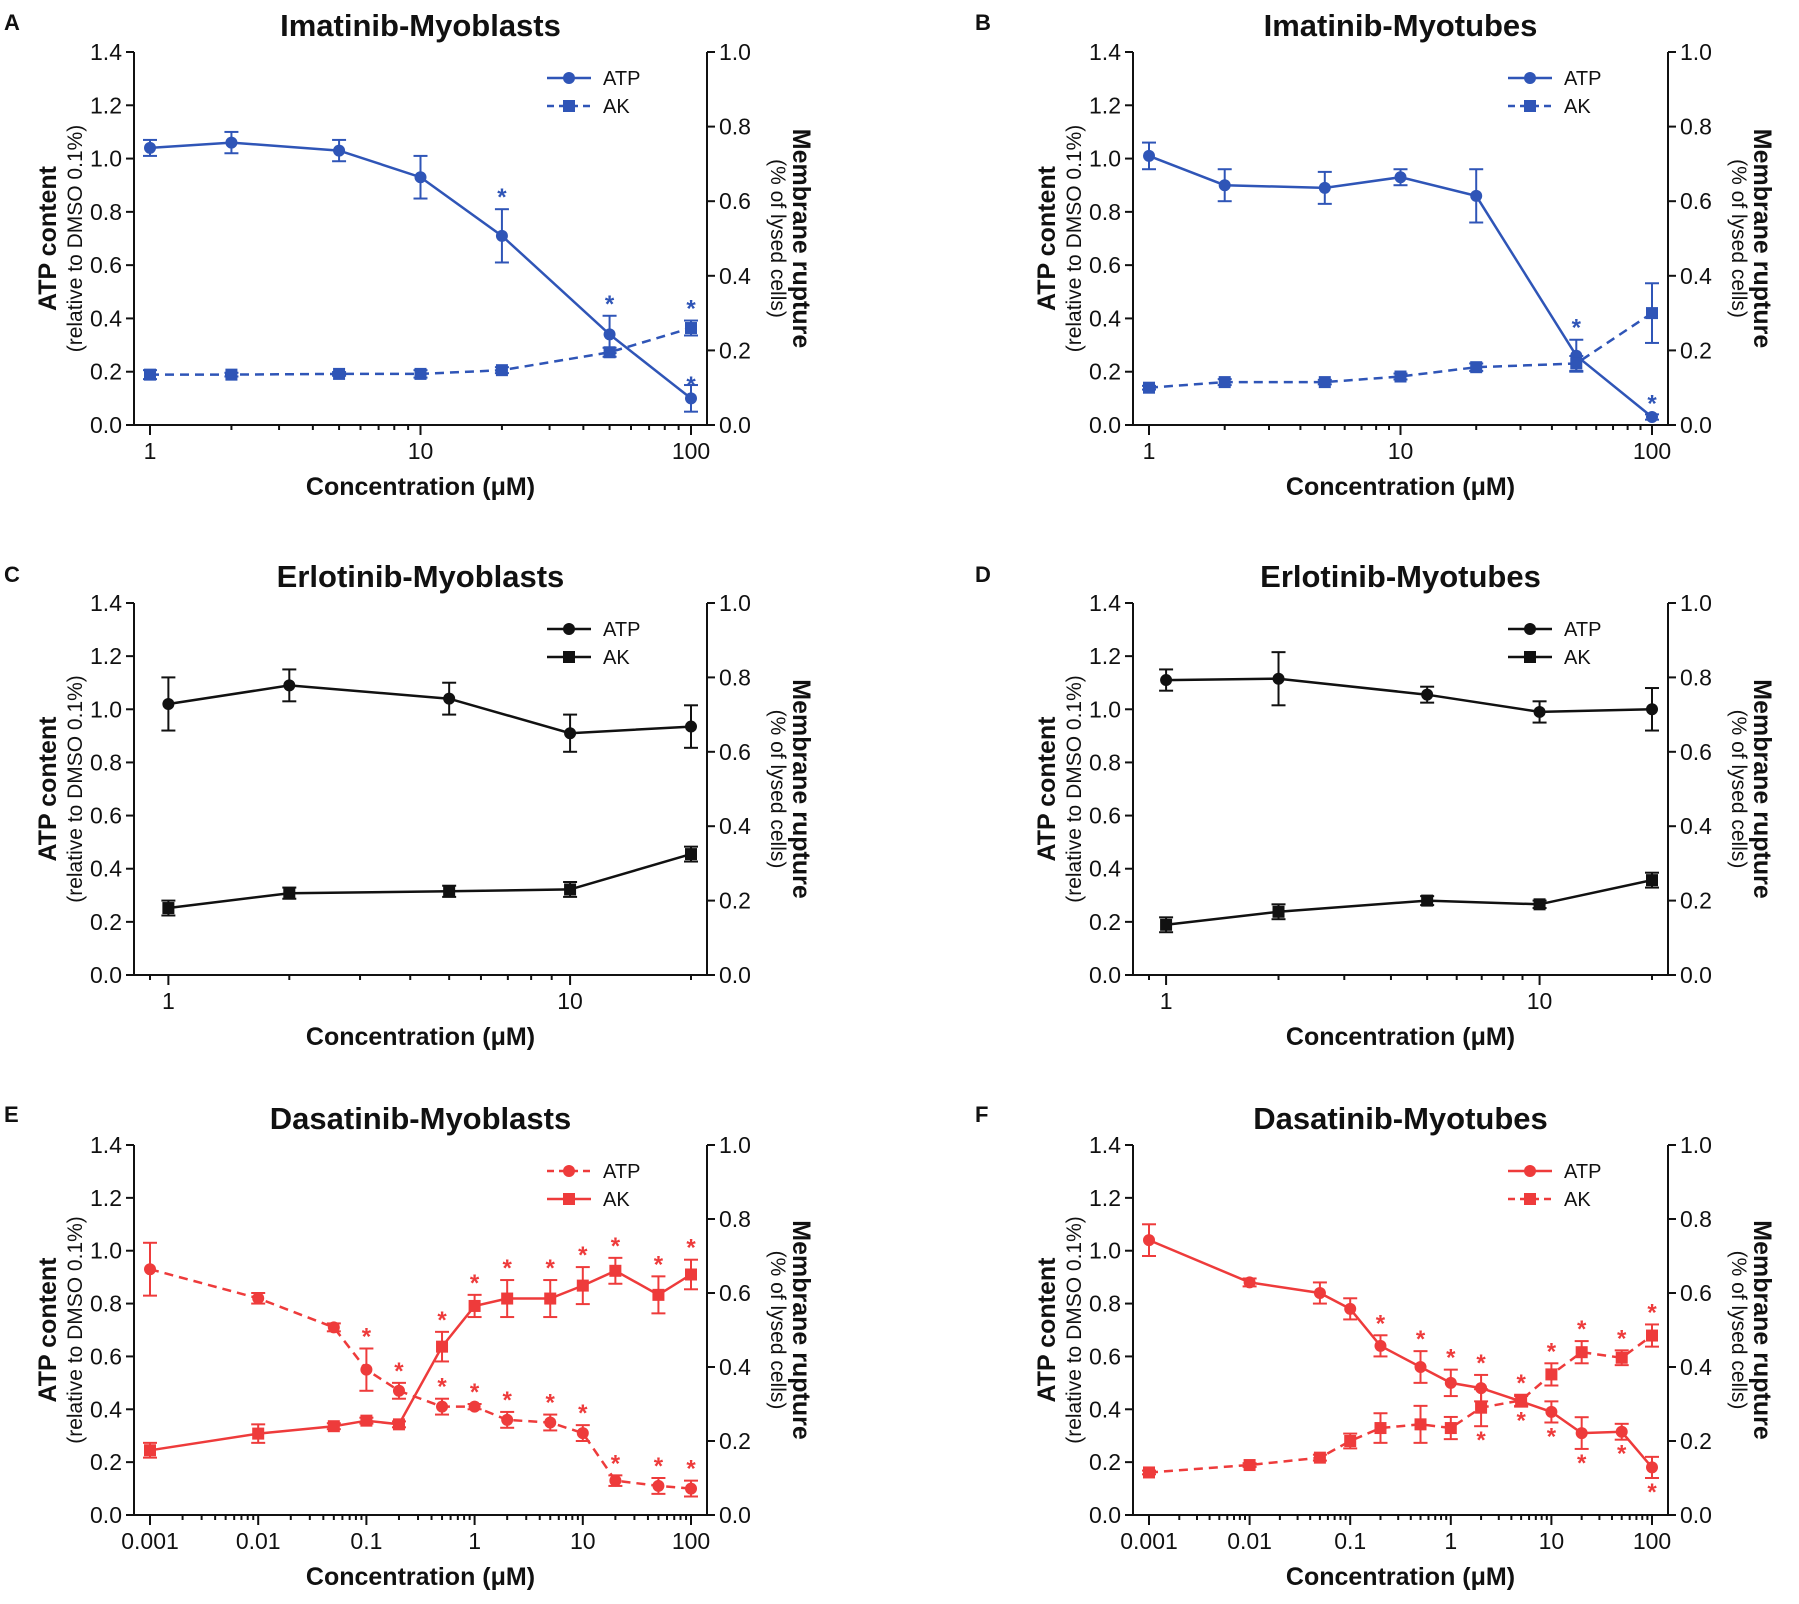 The width and height of the screenshot is (1799, 1604). Describe the element at coordinates (1738, 789) in the screenshot. I see `y2-axis-sublabel: (% of lysed cells)` at that location.